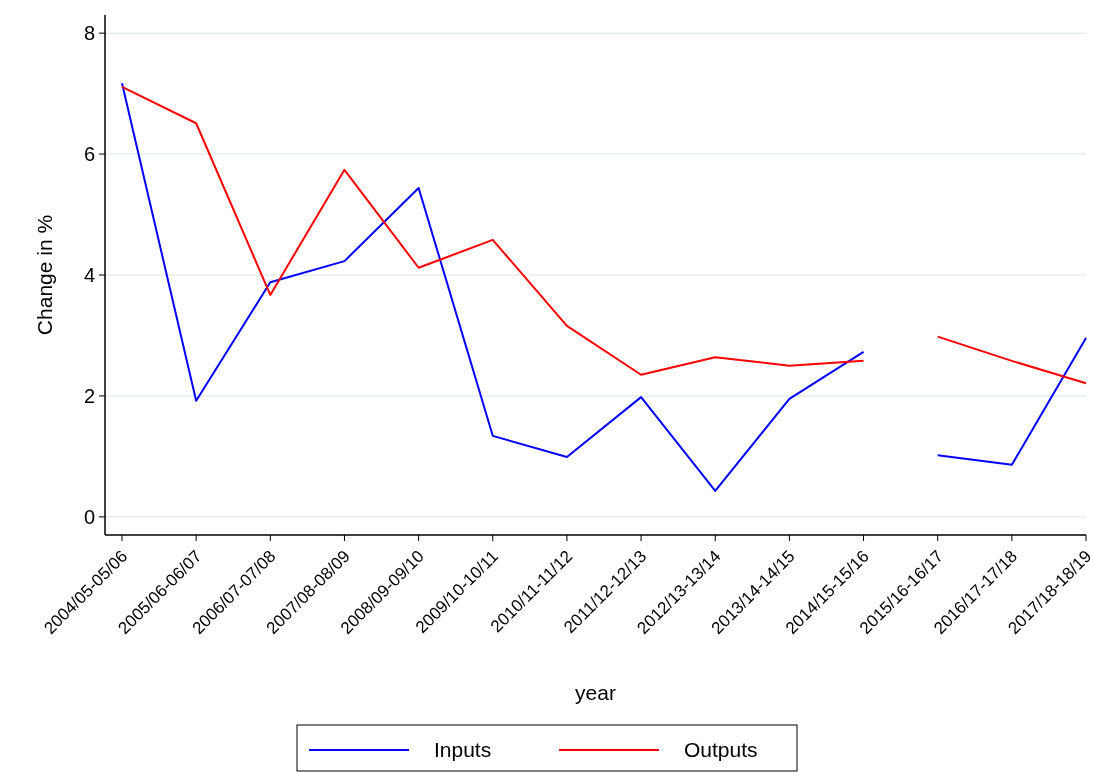  What do you see at coordinates (89, 33) in the screenshot?
I see `y-tick-label: 8` at bounding box center [89, 33].